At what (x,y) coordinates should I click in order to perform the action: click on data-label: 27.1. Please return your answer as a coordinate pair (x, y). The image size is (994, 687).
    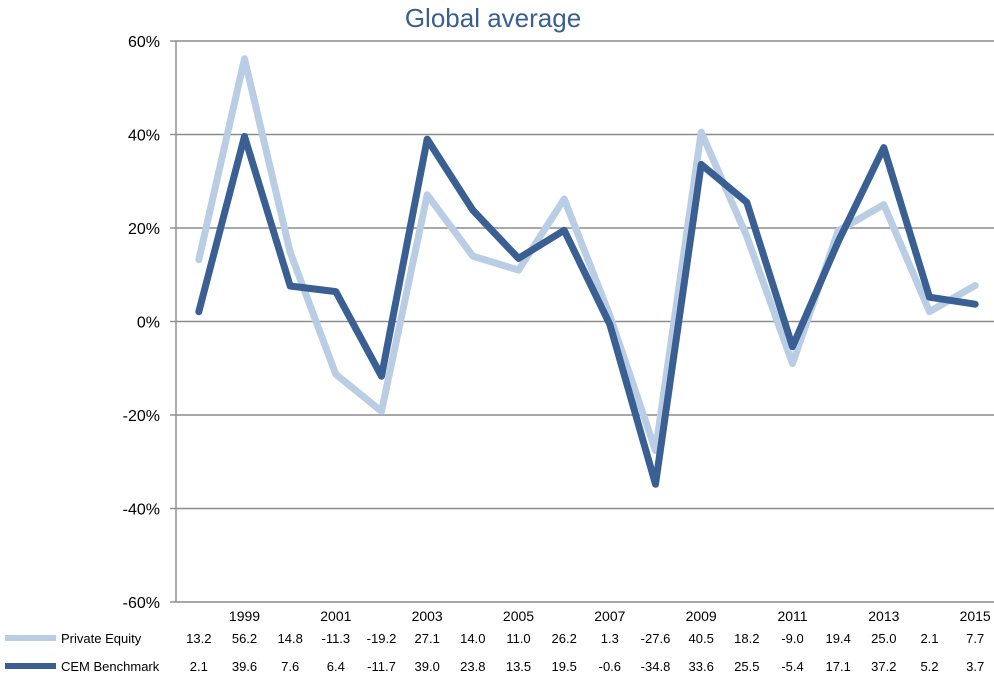
    Looking at the image, I should click on (427, 638).